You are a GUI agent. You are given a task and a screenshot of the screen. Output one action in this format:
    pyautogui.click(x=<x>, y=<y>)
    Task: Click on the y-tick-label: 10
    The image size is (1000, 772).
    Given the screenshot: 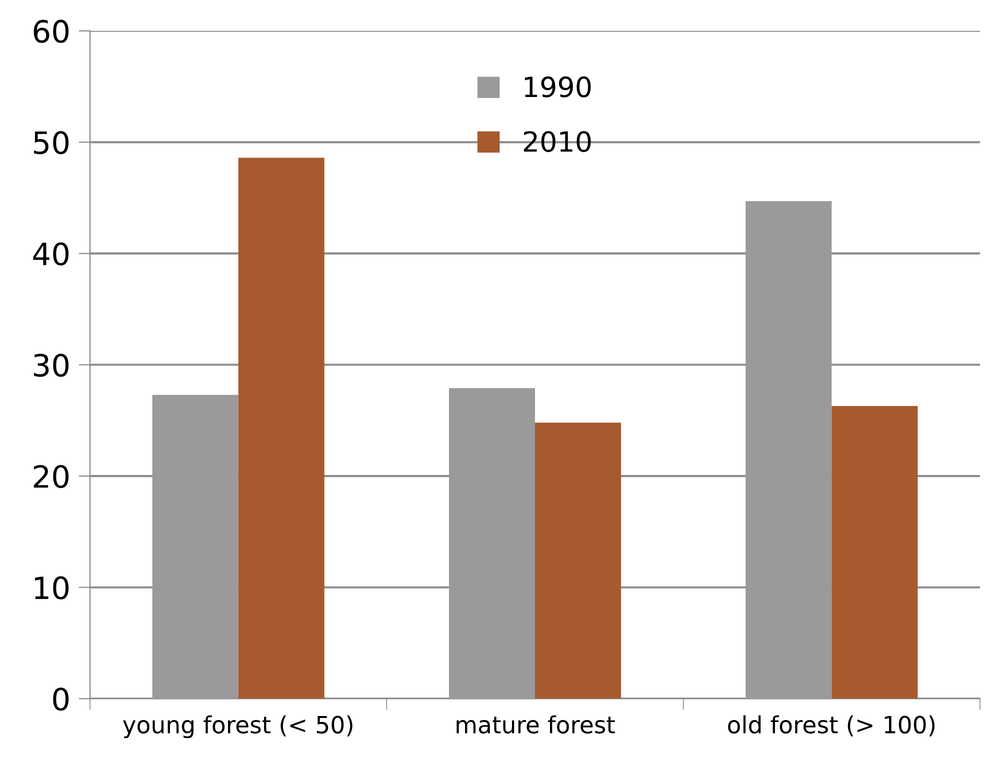 What is the action you would take?
    pyautogui.click(x=52, y=588)
    